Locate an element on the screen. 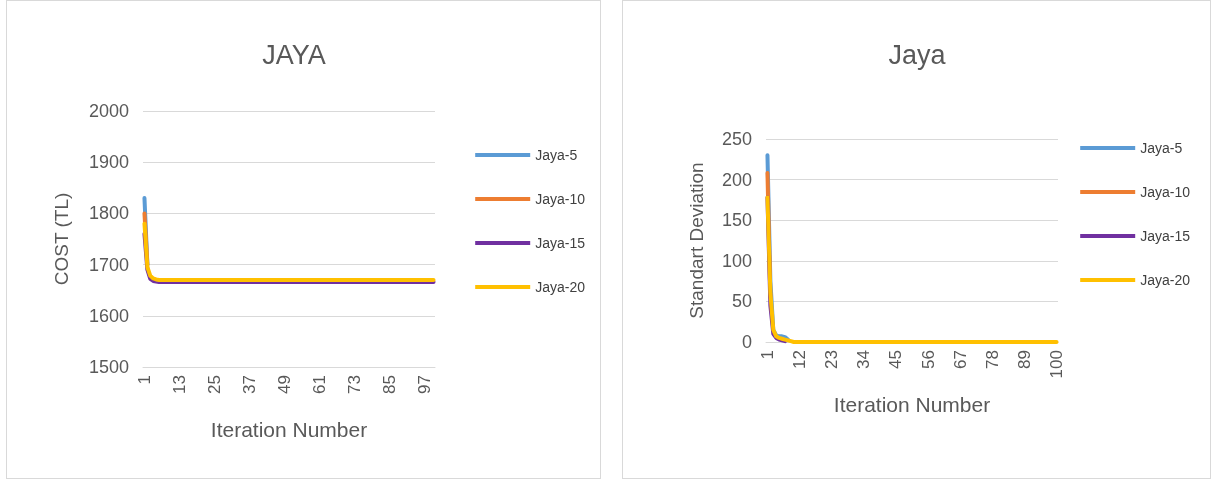 The image size is (1211, 479). x-tick-label: 45 is located at coordinates (896, 359).